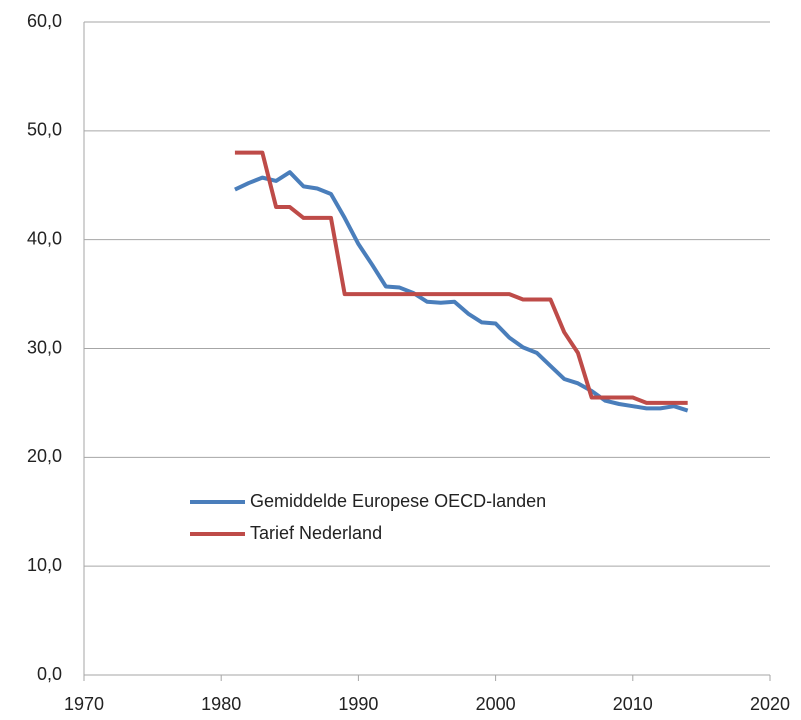 This screenshot has height=720, width=801. I want to click on x-tick-label: 2020, so click(770, 704).